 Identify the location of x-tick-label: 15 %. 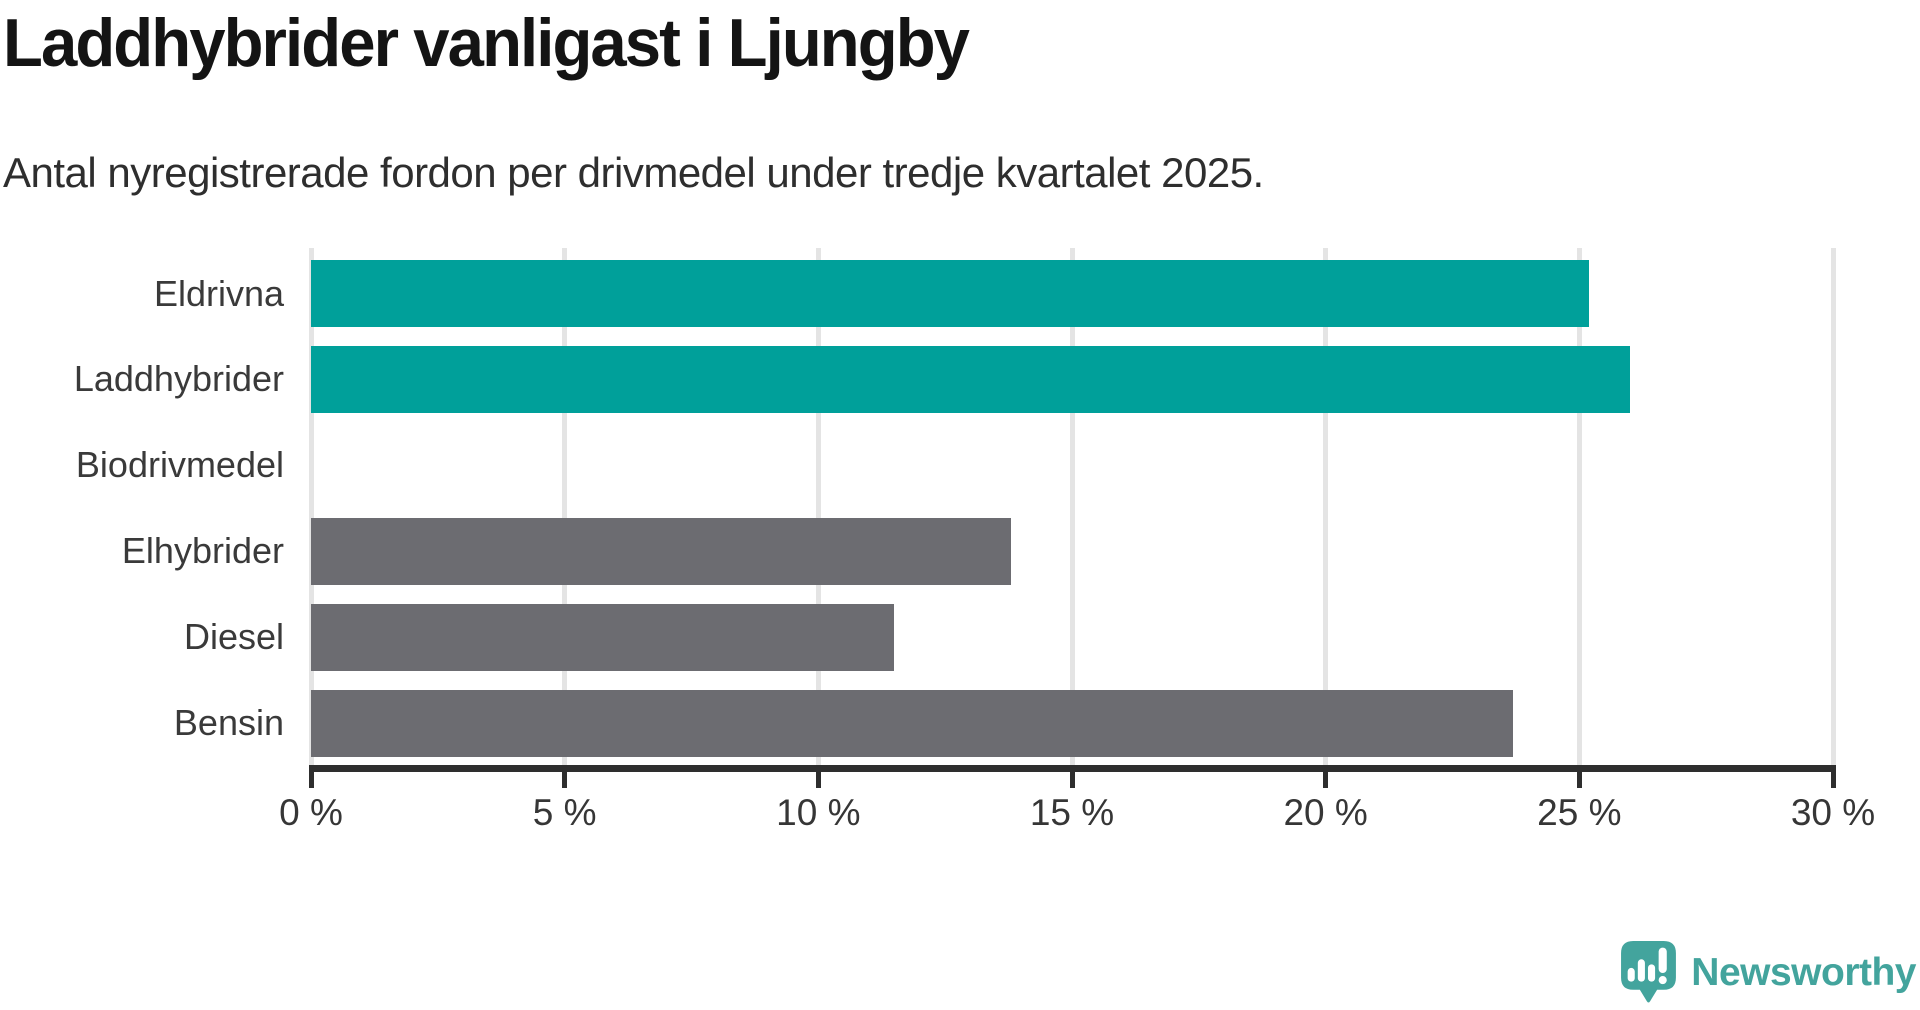
(1072, 812).